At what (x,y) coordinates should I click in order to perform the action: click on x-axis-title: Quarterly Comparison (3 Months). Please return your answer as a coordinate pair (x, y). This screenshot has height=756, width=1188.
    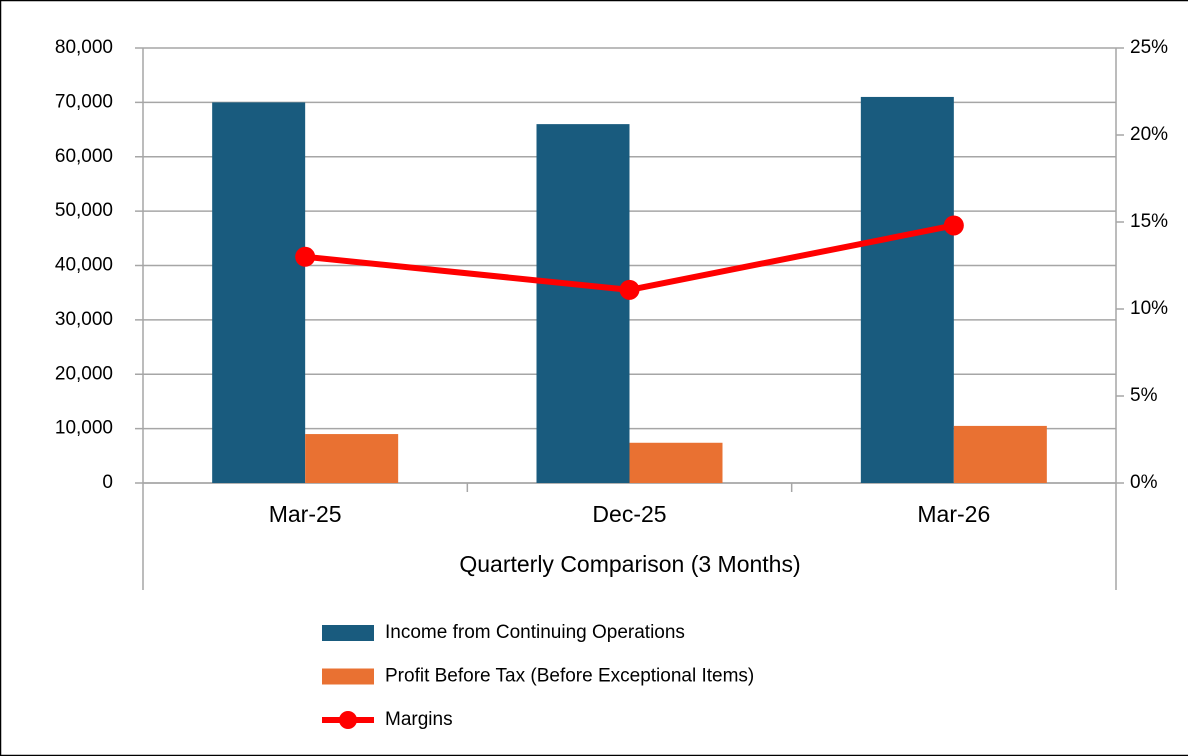
    Looking at the image, I should click on (629, 564).